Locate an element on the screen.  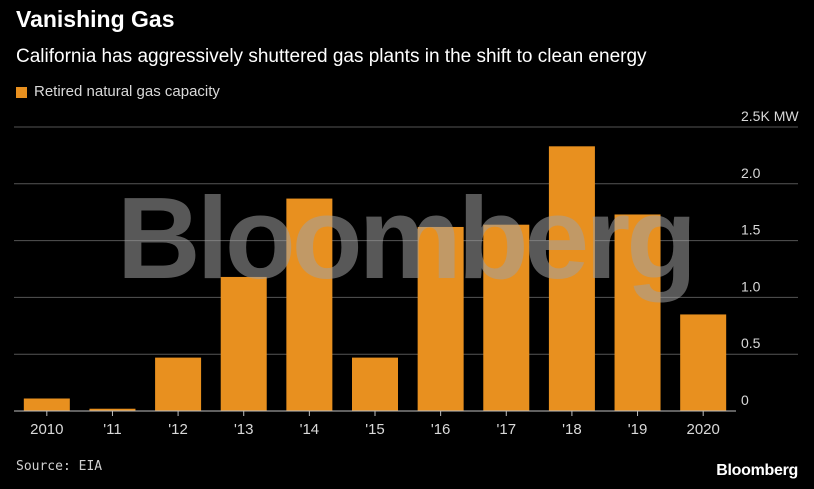
x-axis-ticks: 2010 '11 '12 '13 '14 '15 '16 '17 '18 '19 2020 is located at coordinates (375, 424).